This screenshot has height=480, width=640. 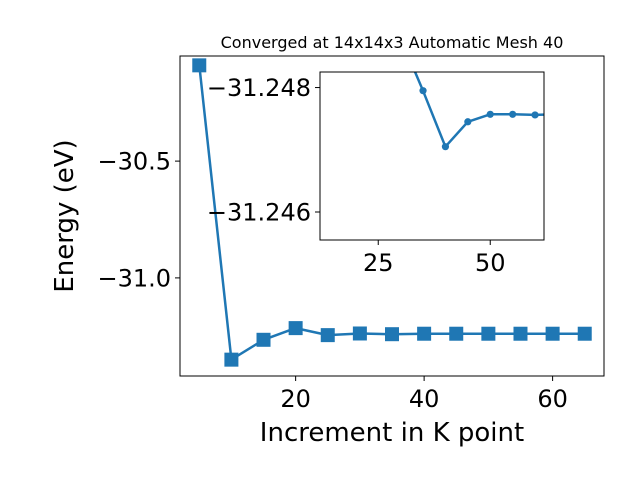 I want to click on y-axis-label: Energy (eV), so click(x=65, y=215).